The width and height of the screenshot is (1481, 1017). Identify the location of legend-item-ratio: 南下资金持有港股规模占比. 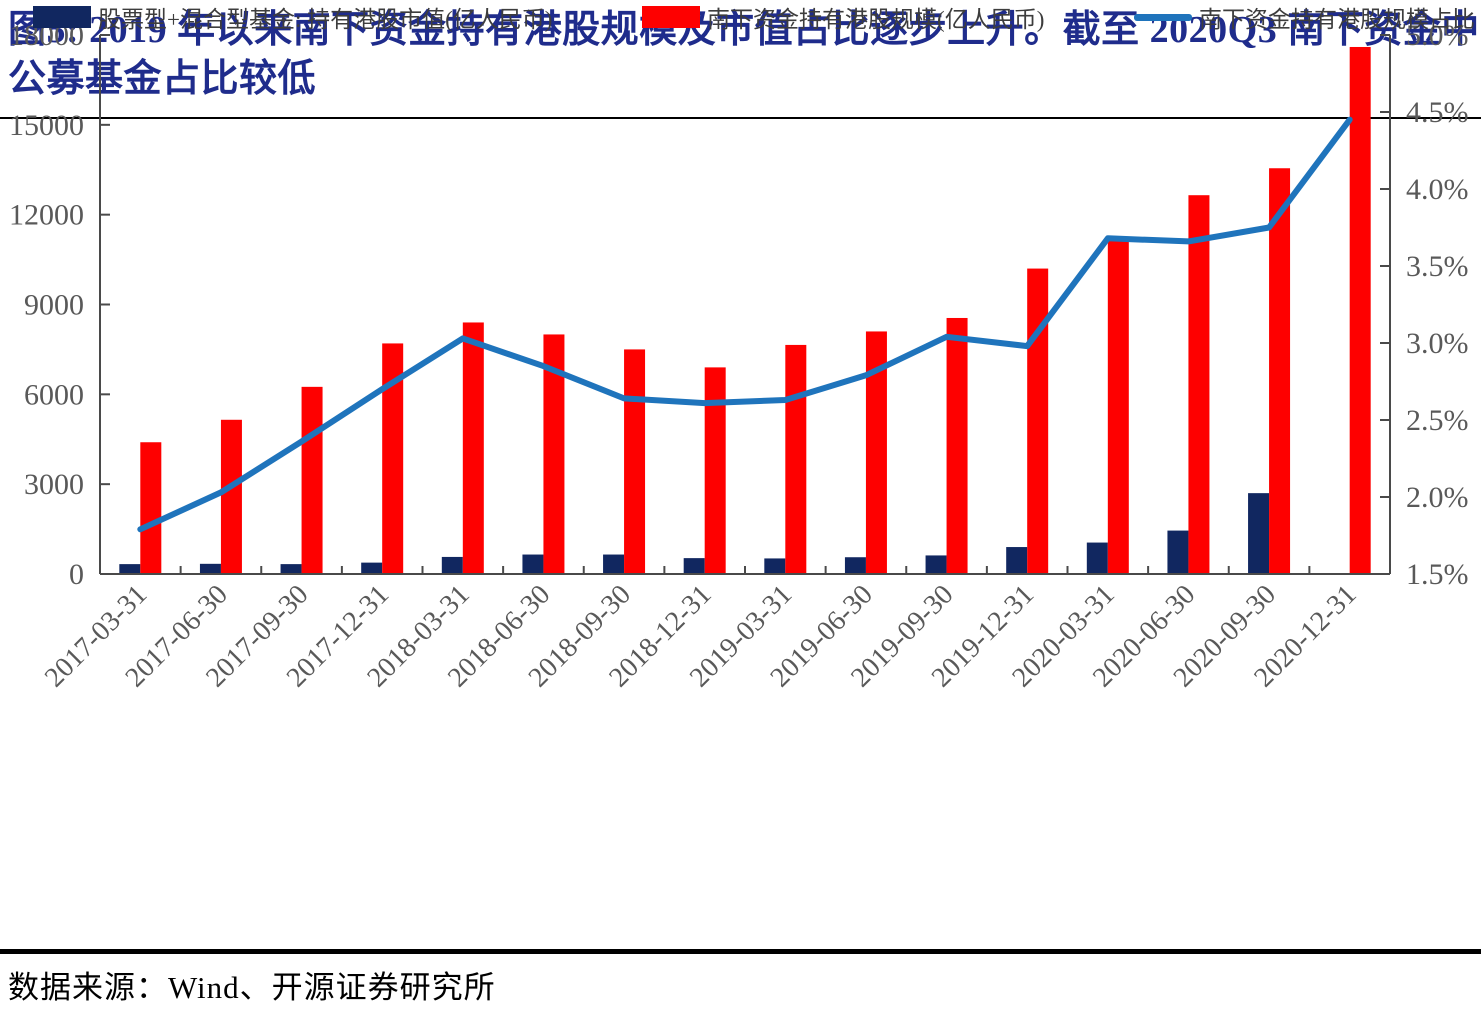
(1304, 17).